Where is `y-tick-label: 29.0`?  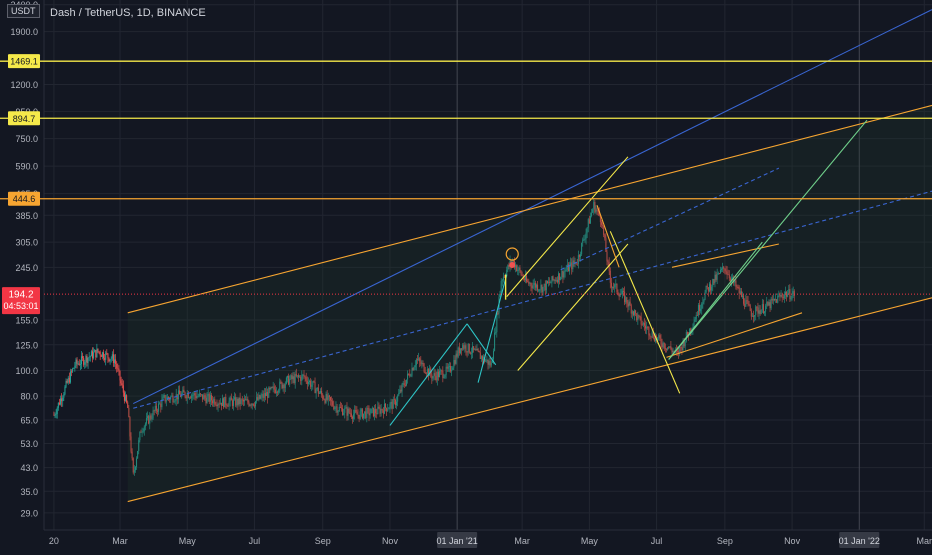
y-tick-label: 29.0 is located at coordinates (29, 513).